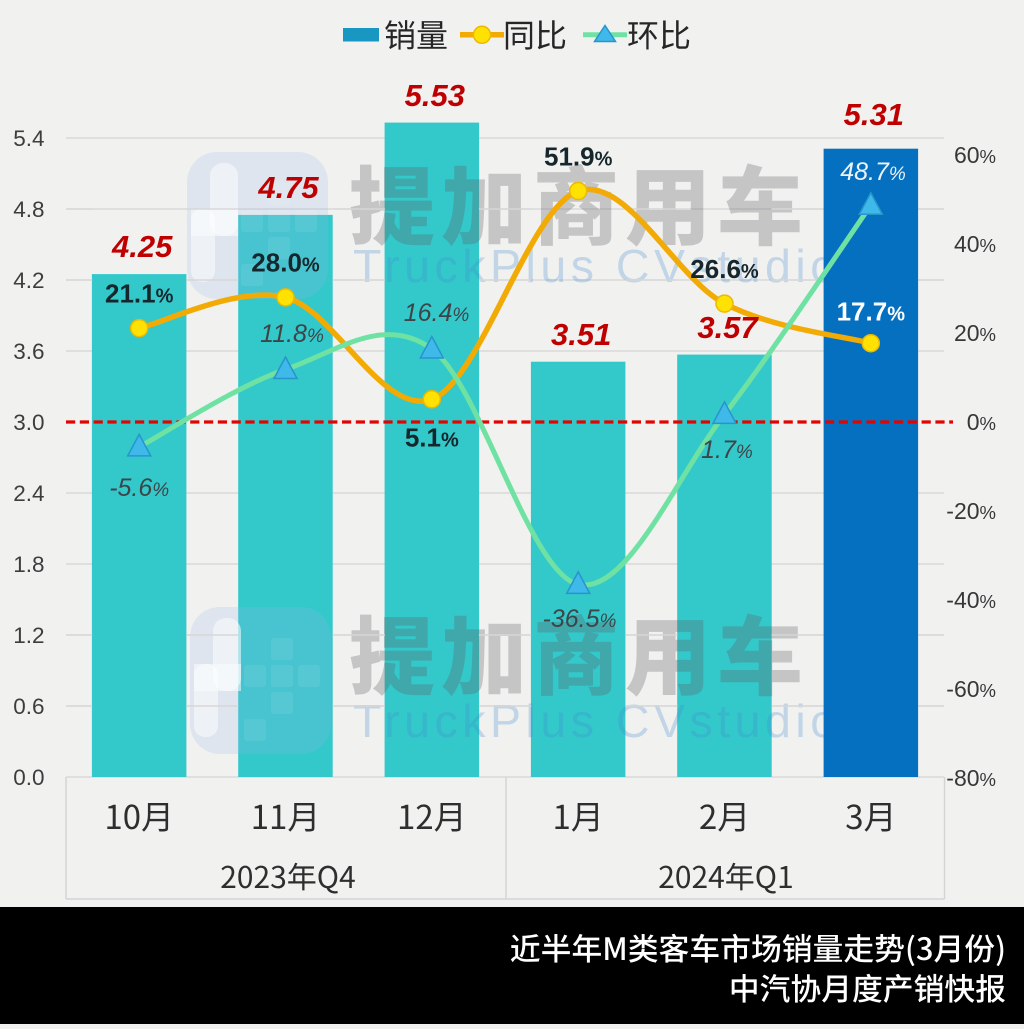 This screenshot has width=1024, height=1029. I want to click on svg-text: -20%, so click(971, 511).